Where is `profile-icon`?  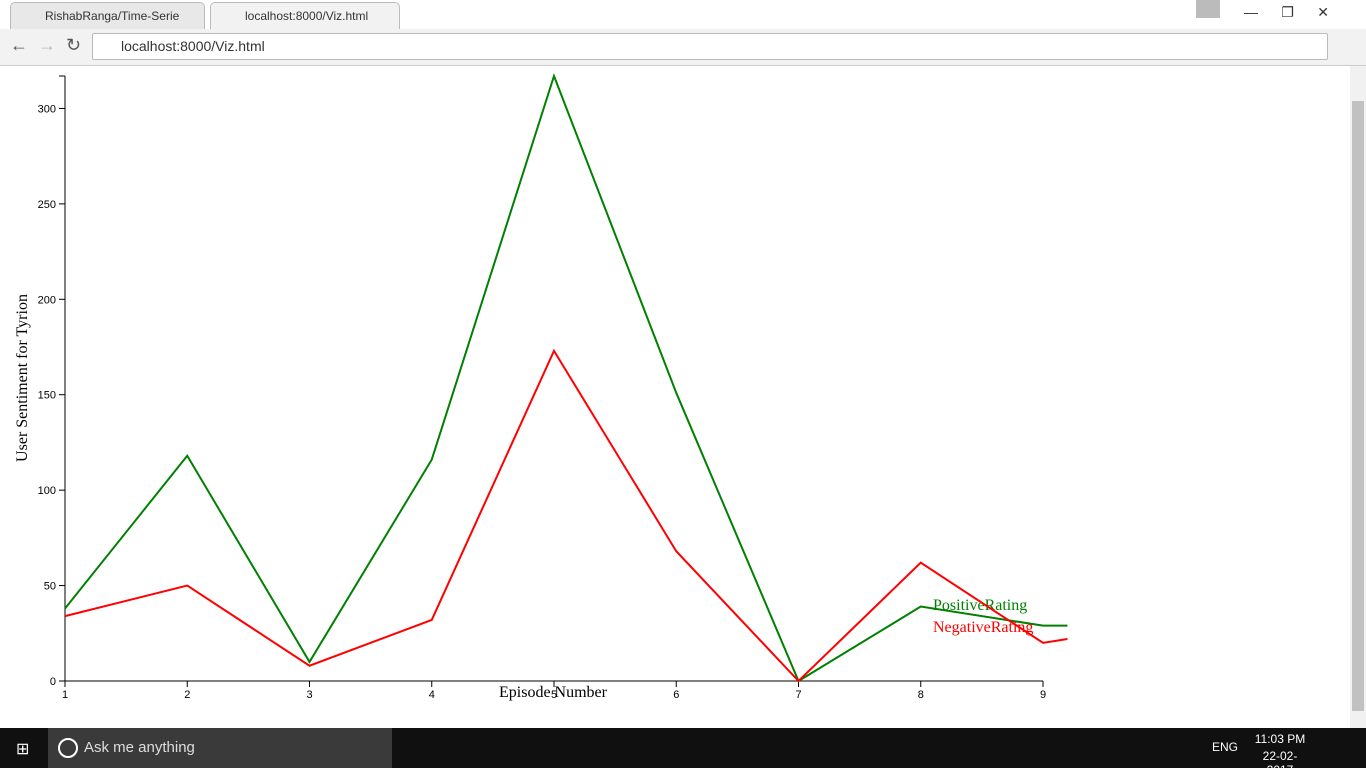
profile-icon is located at coordinates (1208, 9).